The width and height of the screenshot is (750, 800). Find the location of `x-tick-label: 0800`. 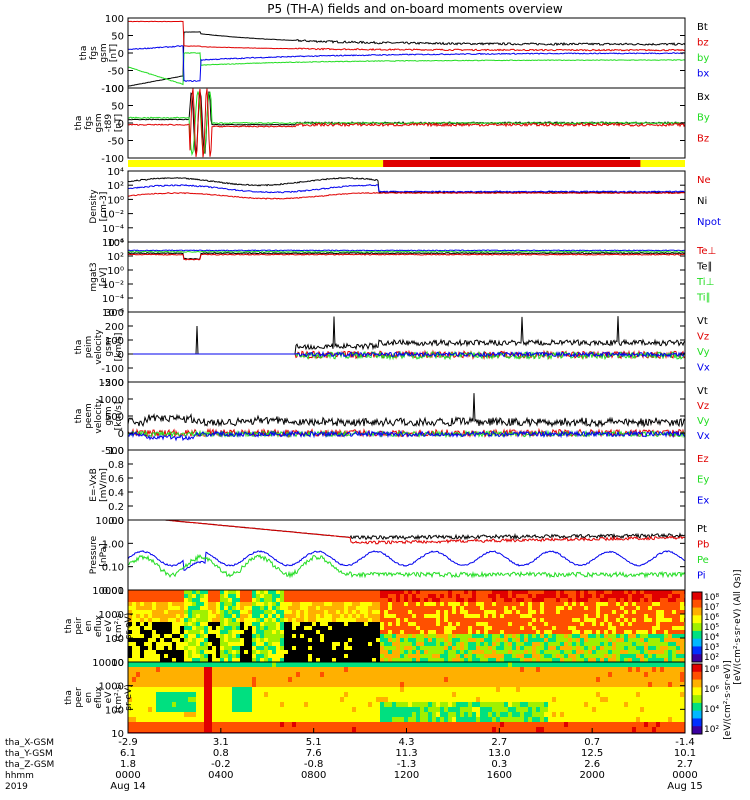

x-tick-label: 0800 is located at coordinates (313, 775).